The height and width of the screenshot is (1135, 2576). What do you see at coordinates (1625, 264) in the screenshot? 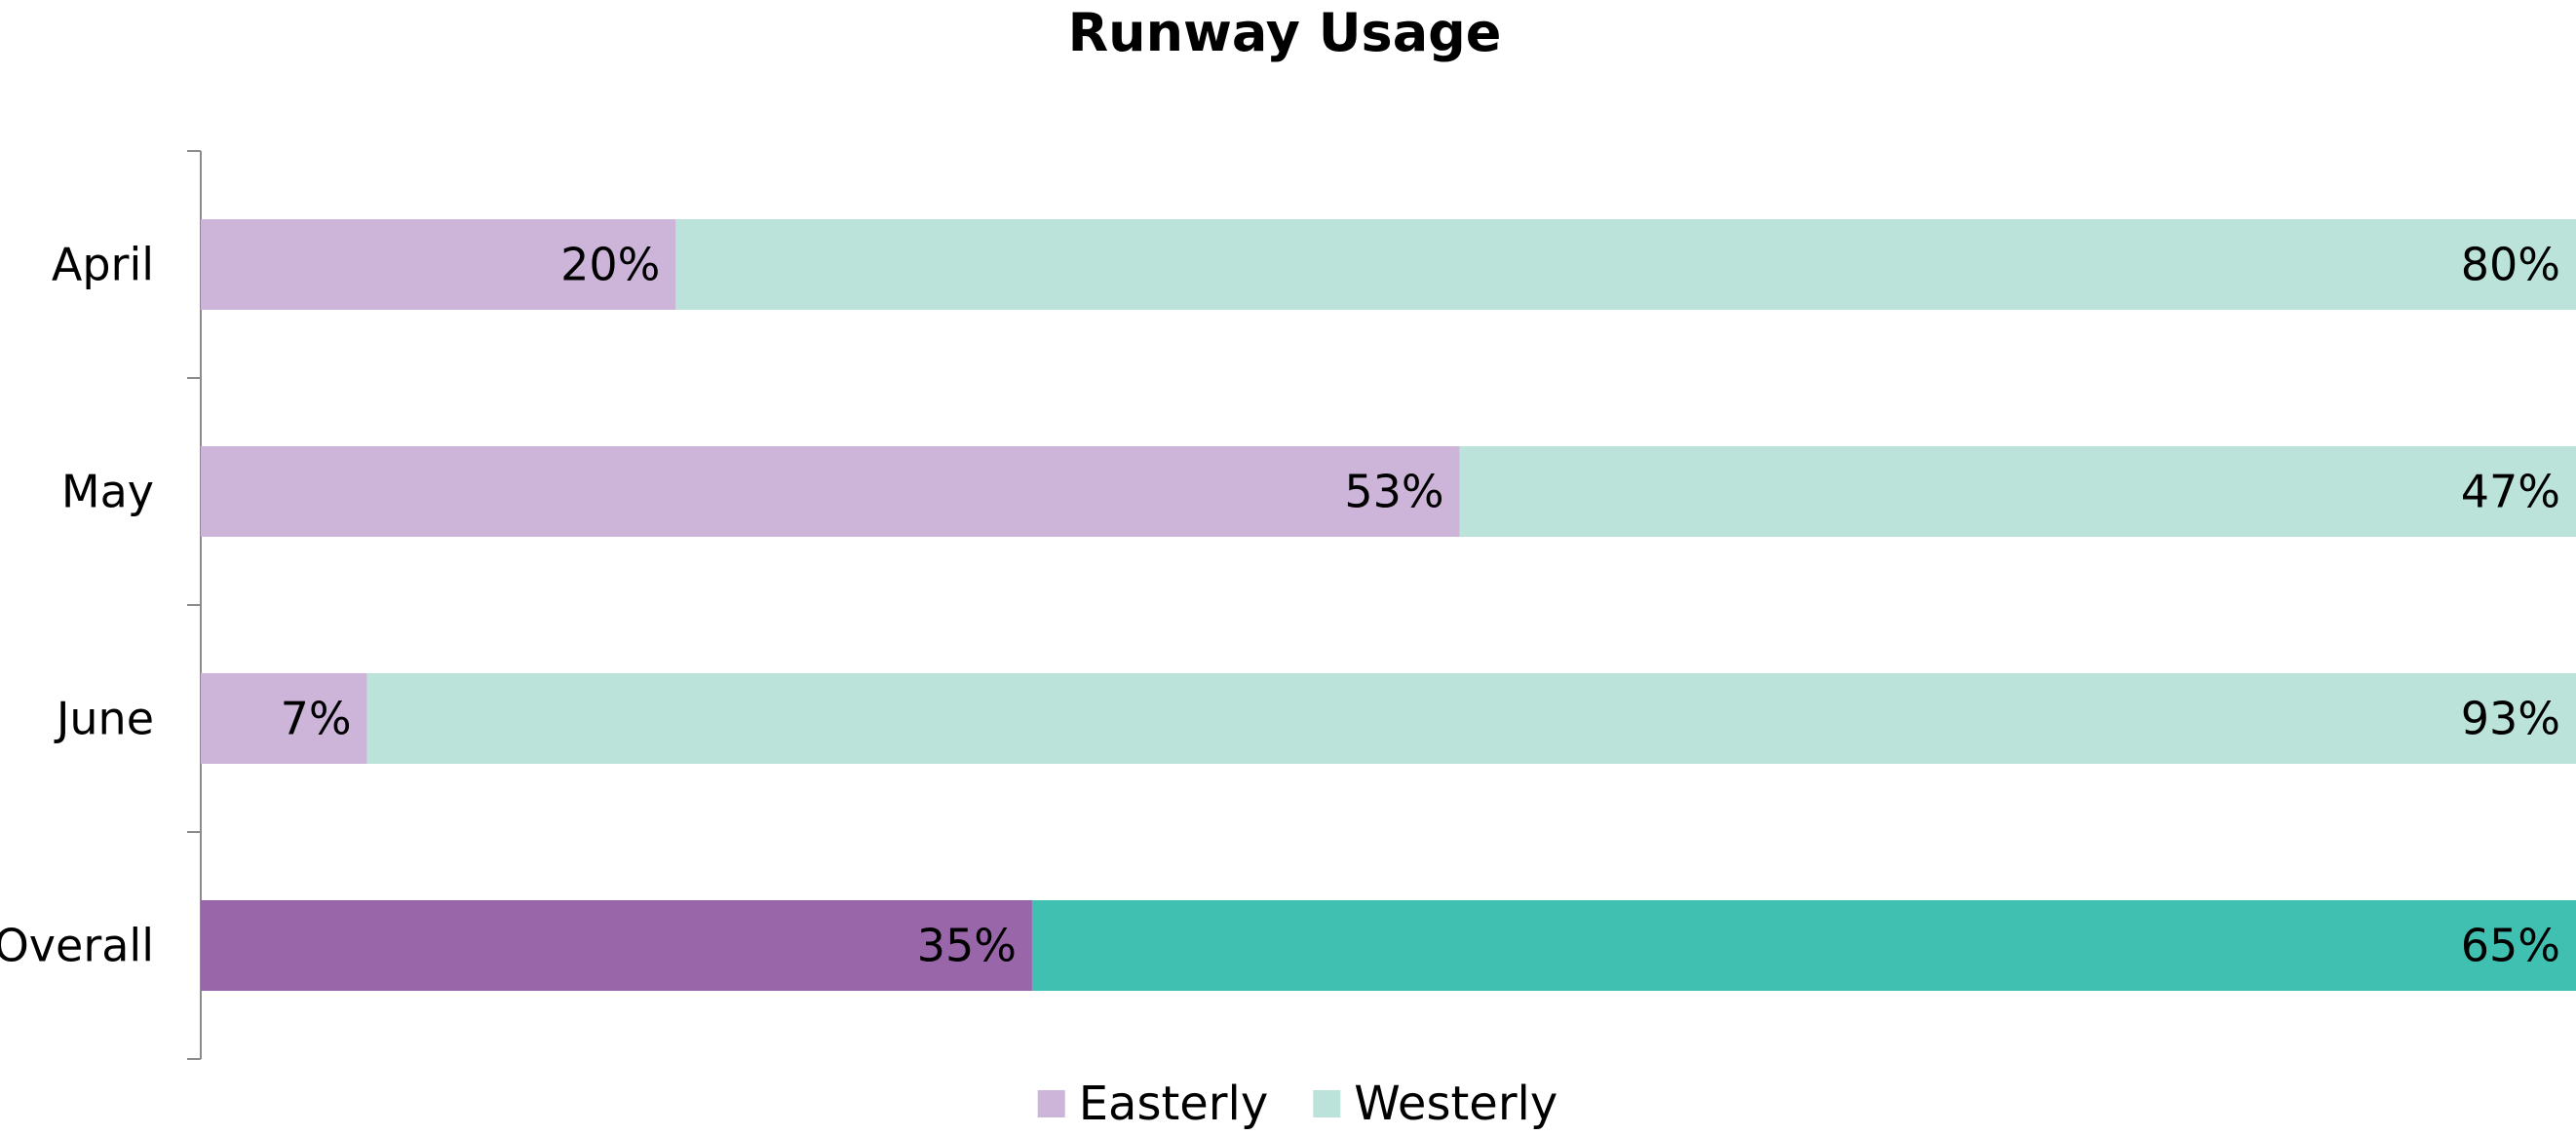
I see `bar-westerly-april` at bounding box center [1625, 264].